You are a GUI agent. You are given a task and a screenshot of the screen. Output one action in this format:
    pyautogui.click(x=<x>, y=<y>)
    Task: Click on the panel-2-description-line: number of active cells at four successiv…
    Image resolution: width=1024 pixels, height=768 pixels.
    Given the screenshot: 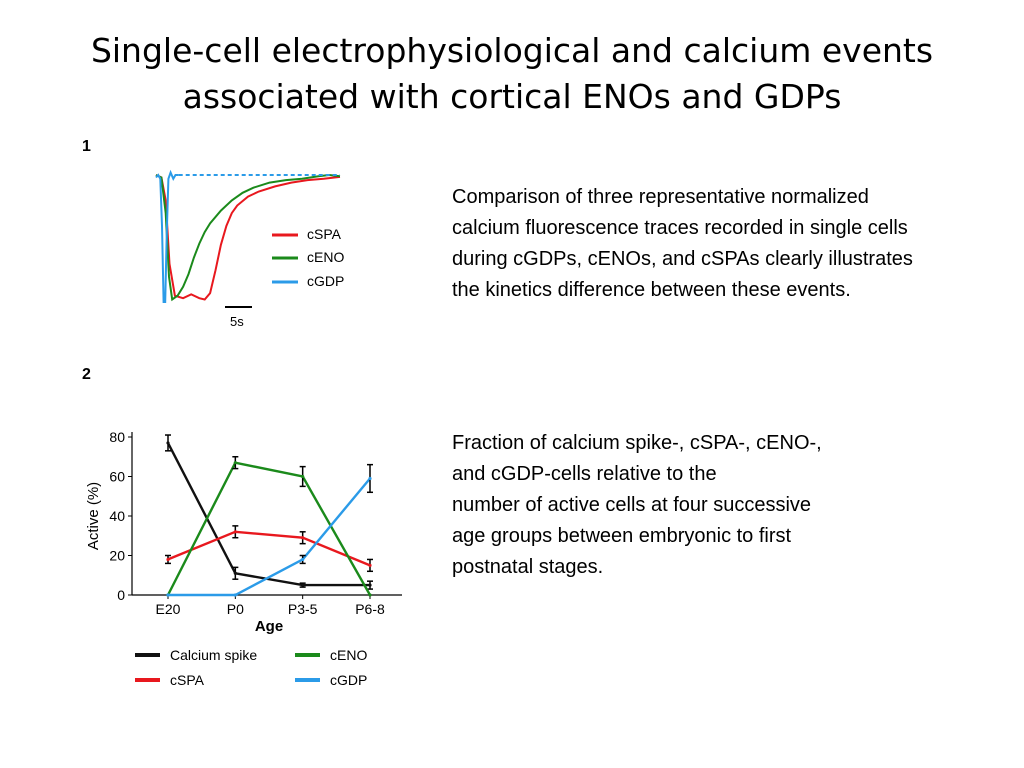 What is the action you would take?
    pyautogui.click(x=632, y=505)
    